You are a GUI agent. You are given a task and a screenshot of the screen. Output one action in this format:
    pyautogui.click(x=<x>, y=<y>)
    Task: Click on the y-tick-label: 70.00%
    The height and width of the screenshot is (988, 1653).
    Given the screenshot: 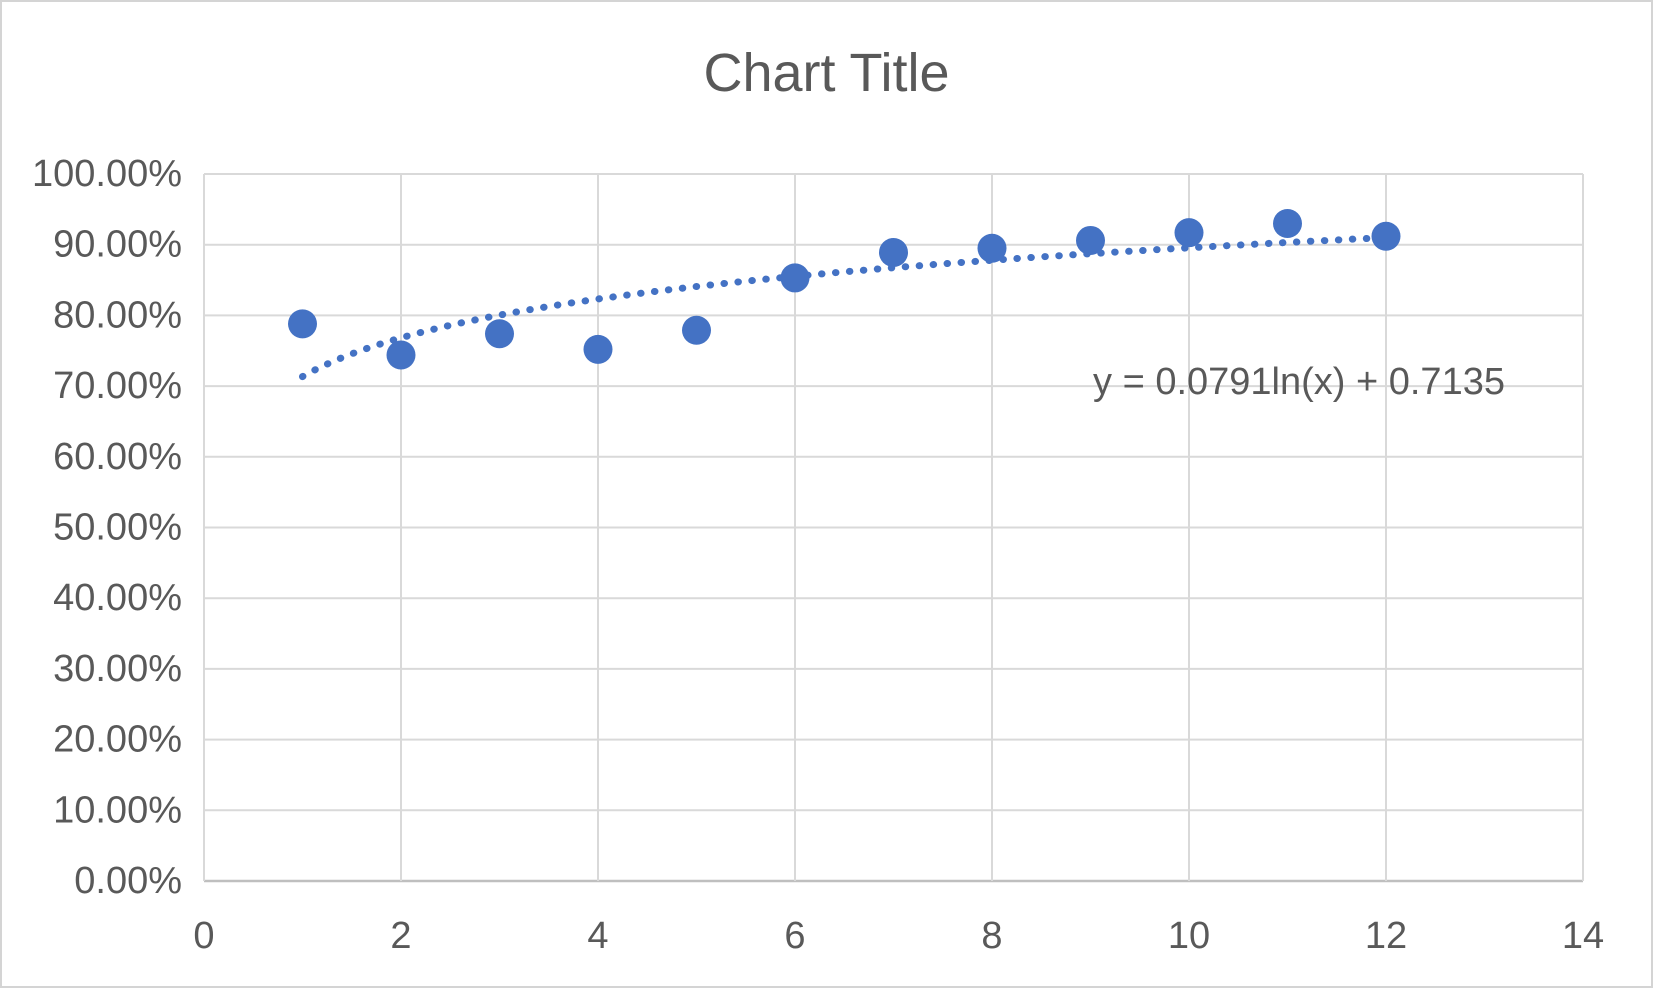 What is the action you would take?
    pyautogui.click(x=117, y=386)
    